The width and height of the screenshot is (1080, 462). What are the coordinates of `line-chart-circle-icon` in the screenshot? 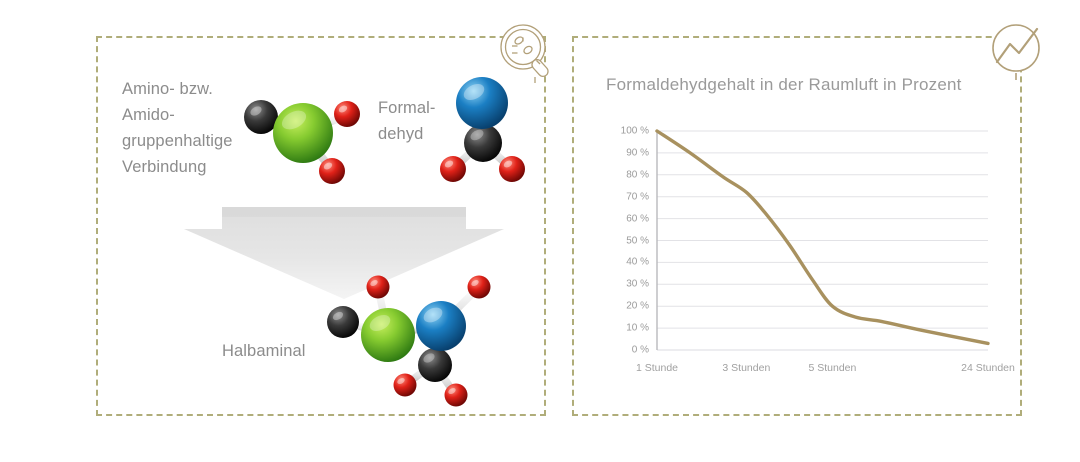 It's located at (1019, 51).